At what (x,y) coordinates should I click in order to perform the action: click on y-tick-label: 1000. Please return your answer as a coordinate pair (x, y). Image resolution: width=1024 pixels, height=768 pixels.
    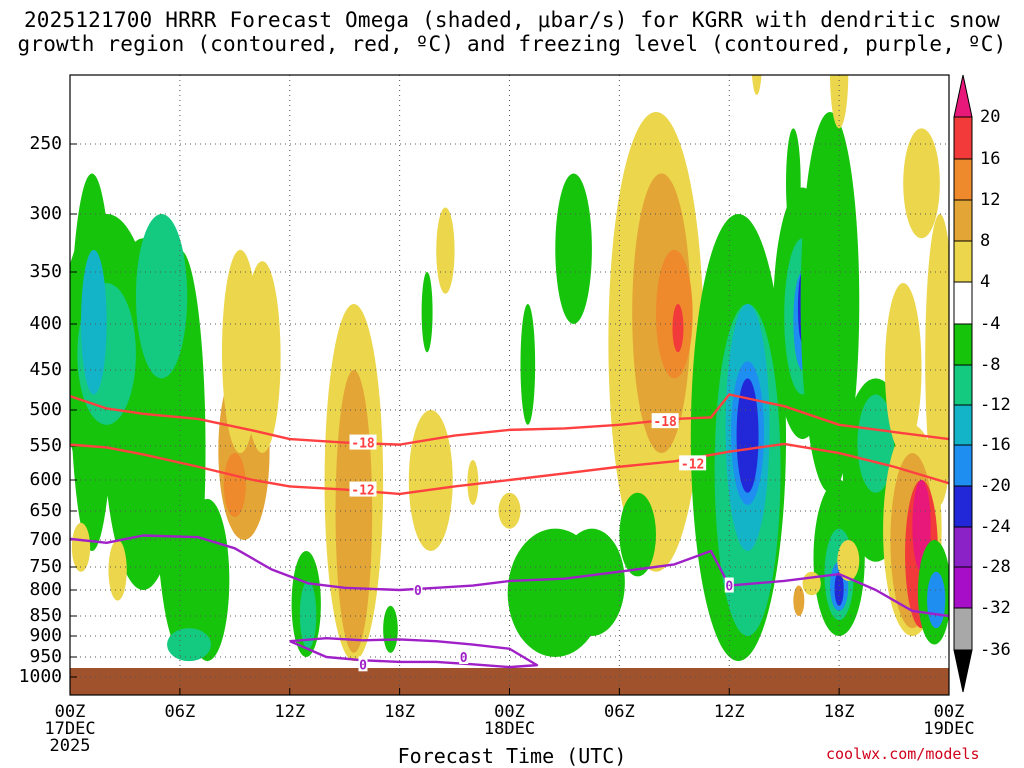
    Looking at the image, I should click on (40, 676).